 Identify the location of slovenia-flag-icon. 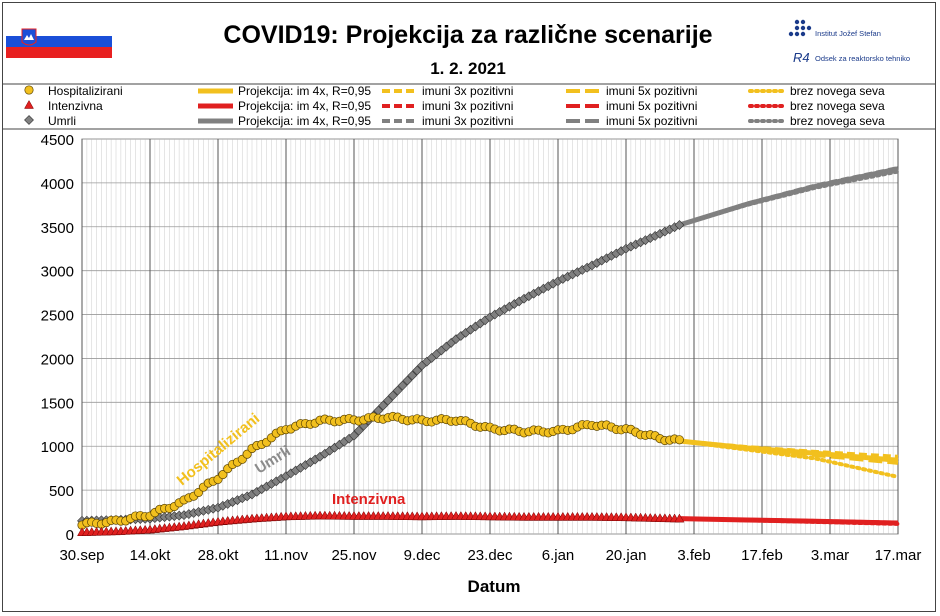
(59, 41).